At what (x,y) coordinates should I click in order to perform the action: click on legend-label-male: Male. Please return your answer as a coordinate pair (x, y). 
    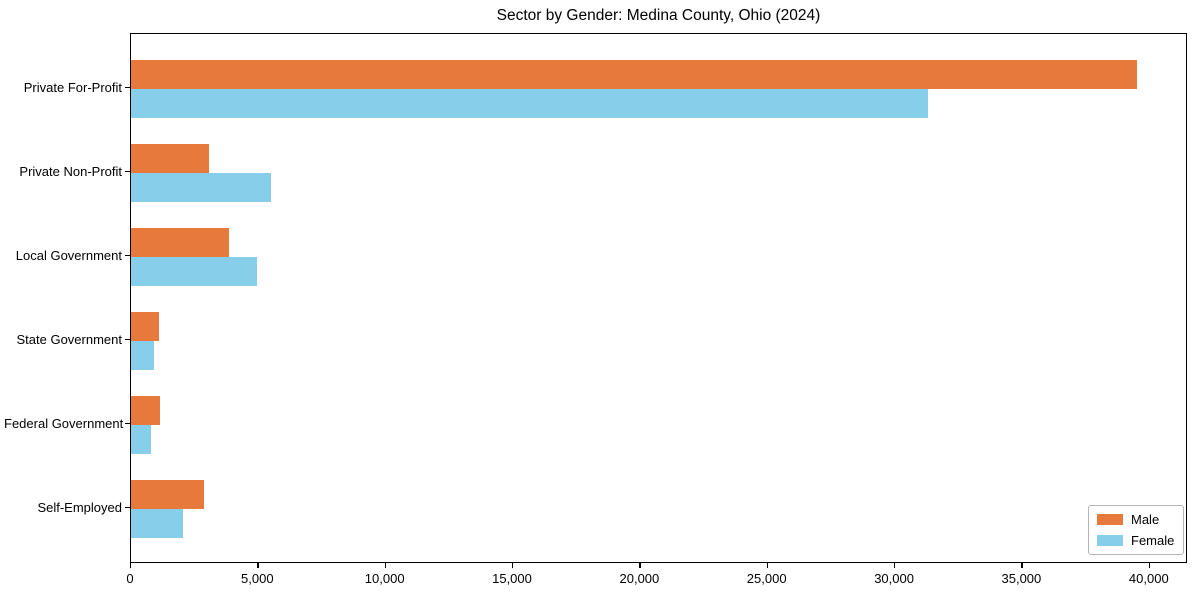
    Looking at the image, I should click on (1145, 519).